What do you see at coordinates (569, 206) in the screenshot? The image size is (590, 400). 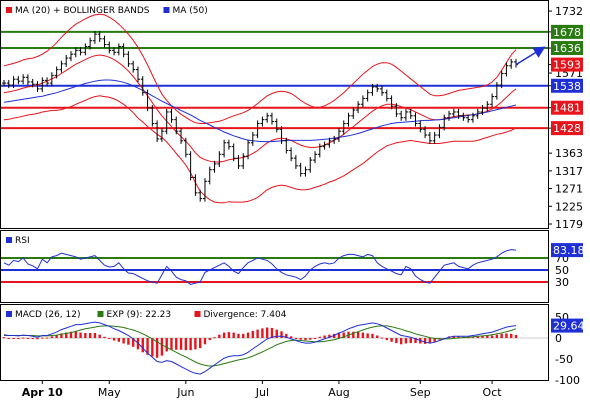 I see `price-y-tick-label: 1225` at bounding box center [569, 206].